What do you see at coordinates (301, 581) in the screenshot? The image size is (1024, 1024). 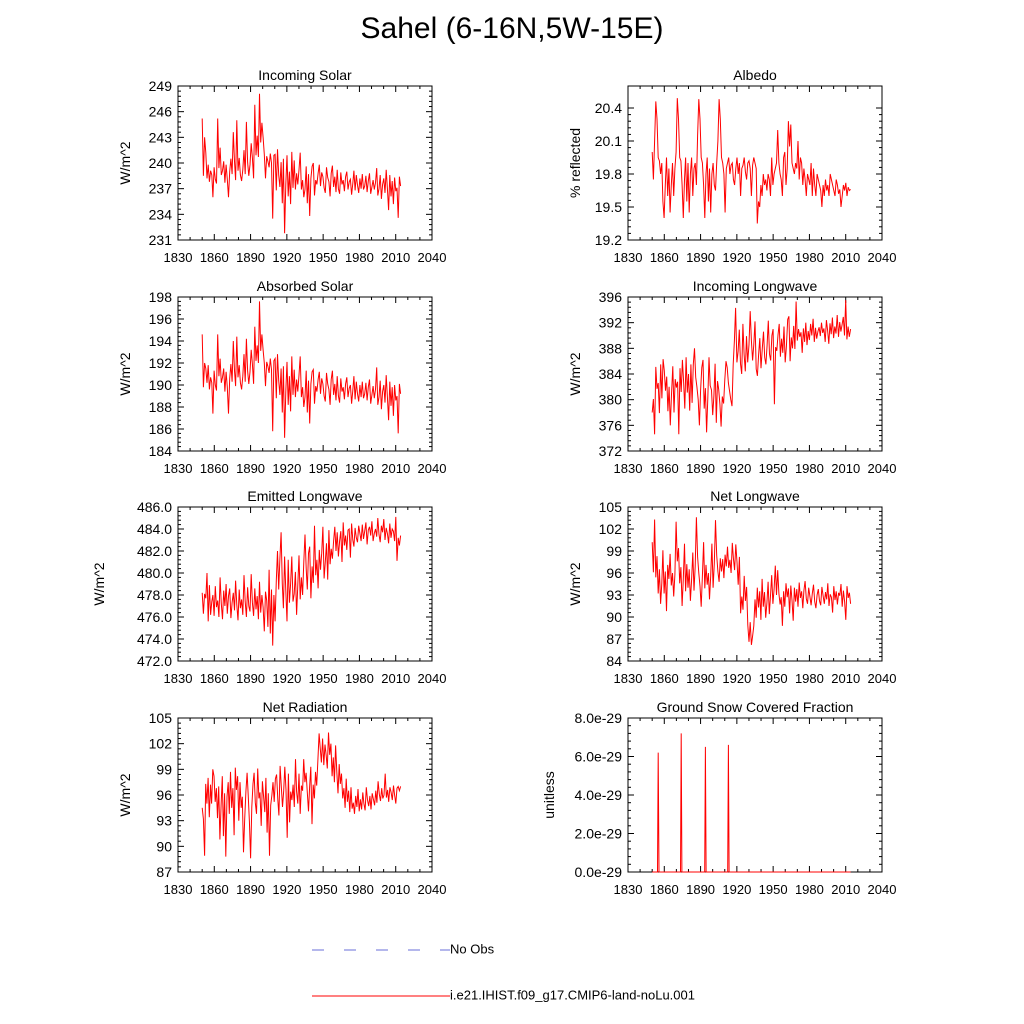 I see `series-line-emitted-longwave` at bounding box center [301, 581].